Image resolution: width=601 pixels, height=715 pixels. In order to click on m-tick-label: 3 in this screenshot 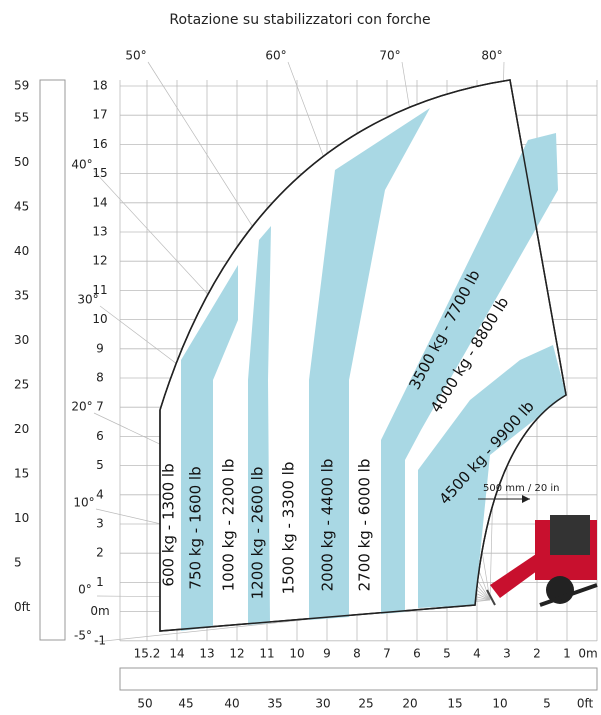, I will do `click(100, 524)`.